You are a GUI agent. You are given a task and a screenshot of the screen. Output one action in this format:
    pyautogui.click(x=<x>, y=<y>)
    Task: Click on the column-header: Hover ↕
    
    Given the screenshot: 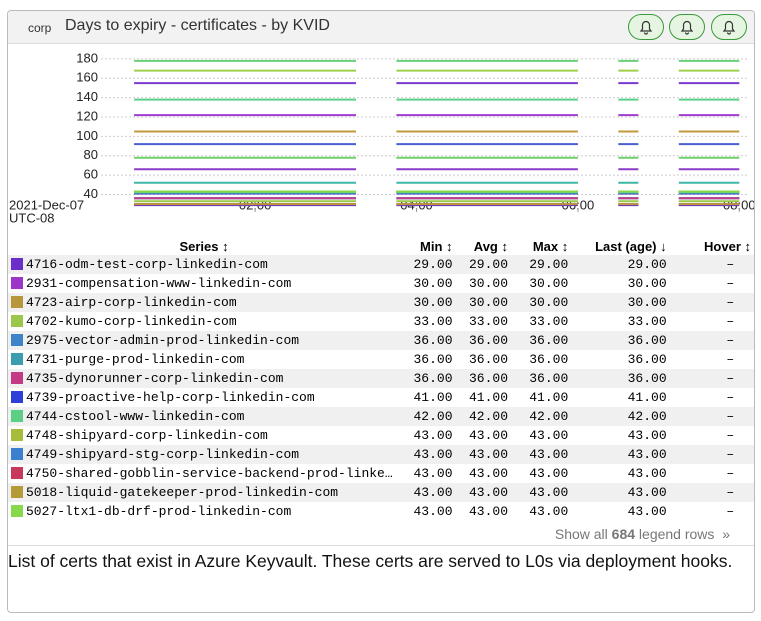 What is the action you would take?
    pyautogui.click(x=727, y=246)
    